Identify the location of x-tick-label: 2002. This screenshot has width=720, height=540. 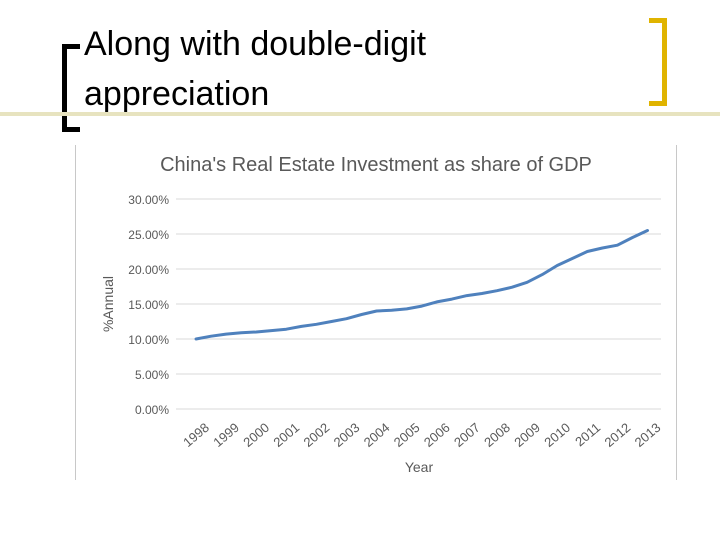
(317, 435).